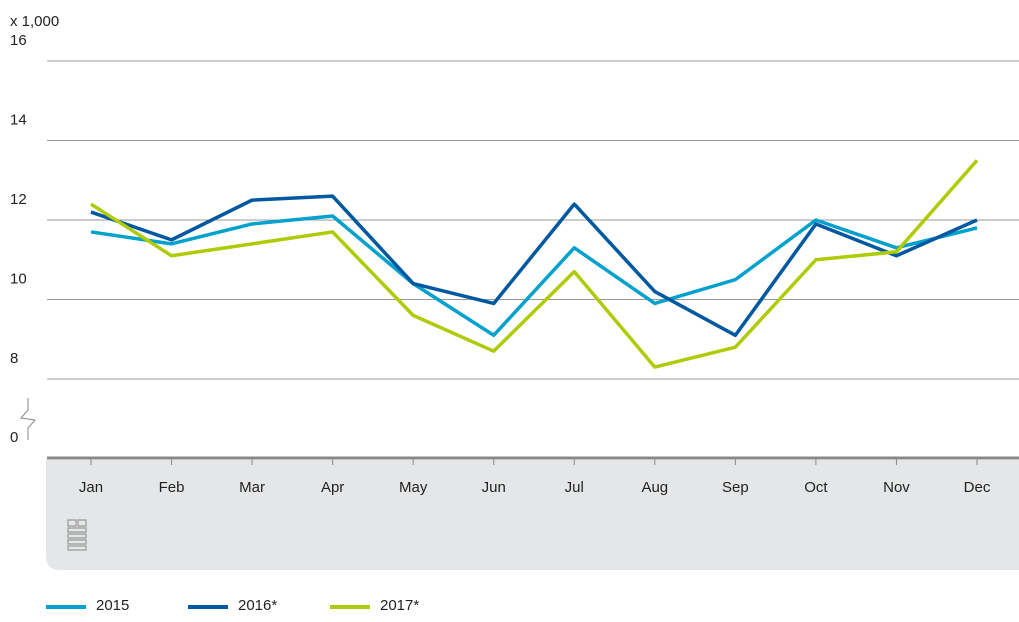 Image resolution: width=1019 pixels, height=622 pixels. I want to click on x-tick-label: Jan, so click(91, 487).